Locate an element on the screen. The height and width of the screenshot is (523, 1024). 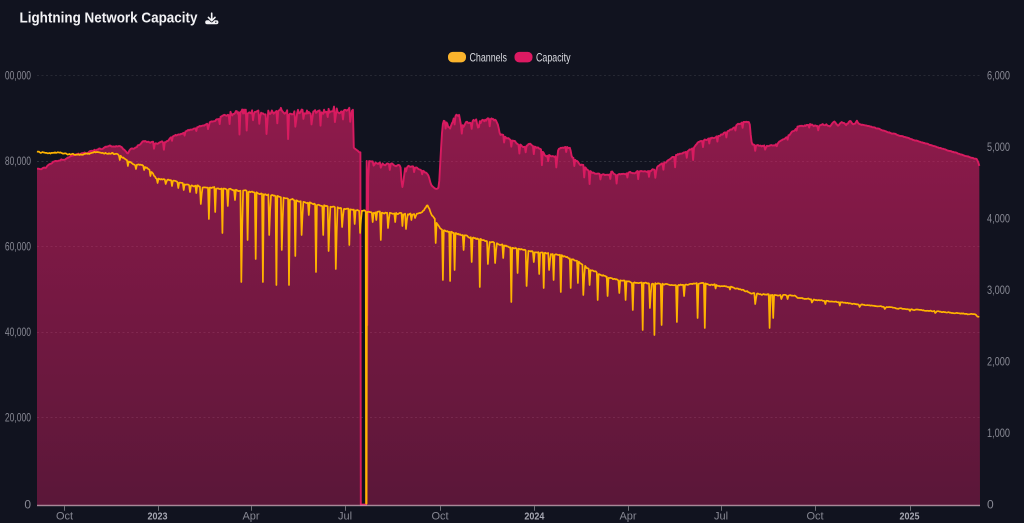
svg-text: 2,000 is located at coordinates (998, 362).